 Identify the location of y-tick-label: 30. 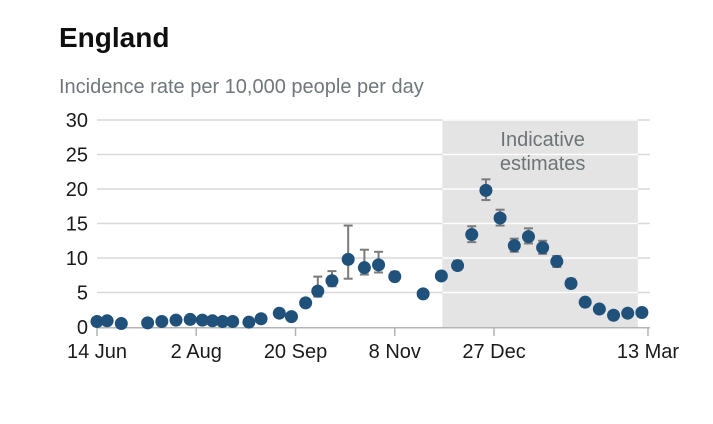
(77, 121).